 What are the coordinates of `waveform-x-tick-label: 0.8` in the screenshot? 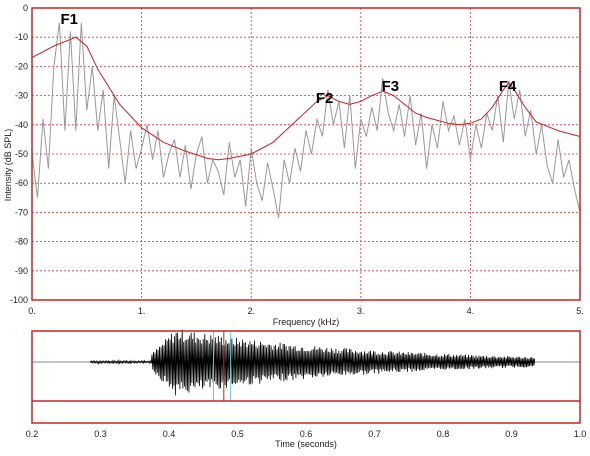 It's located at (443, 434).